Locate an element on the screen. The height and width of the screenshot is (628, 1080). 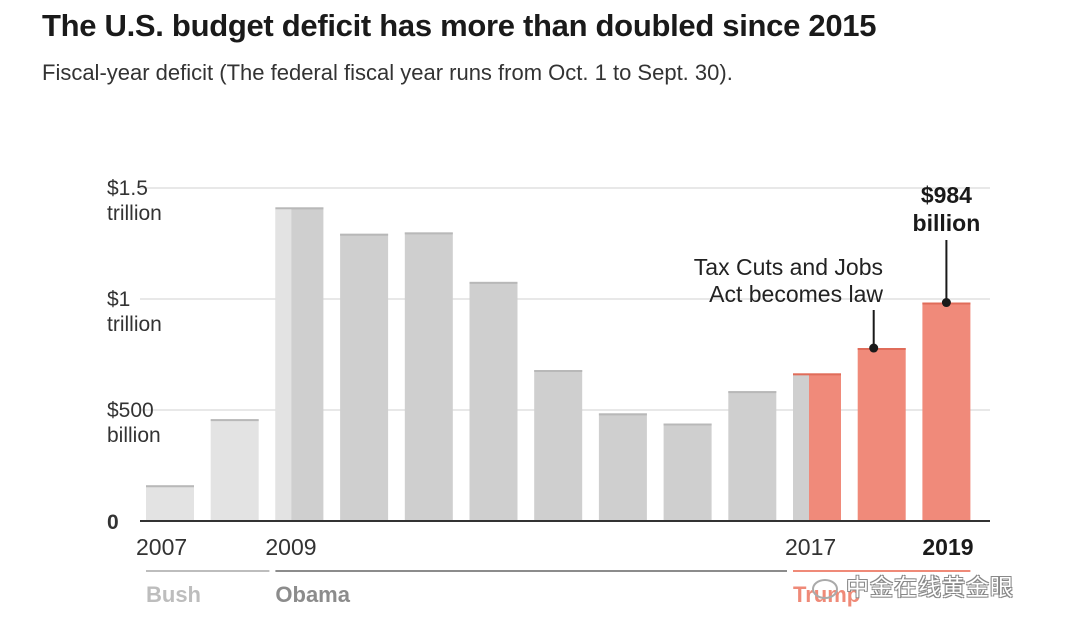
wechat-icon is located at coordinates (825, 588).